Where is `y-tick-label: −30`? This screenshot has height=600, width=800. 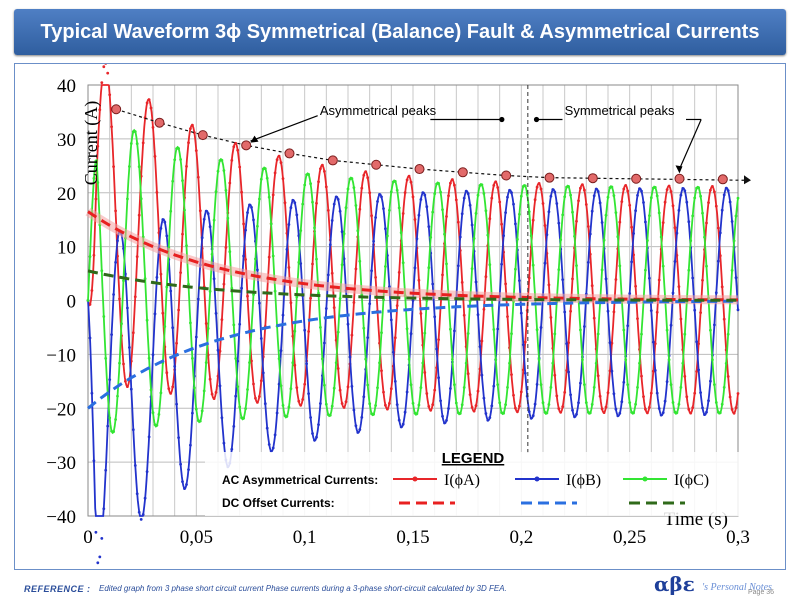 y-tick-label: −30 is located at coordinates (61, 463).